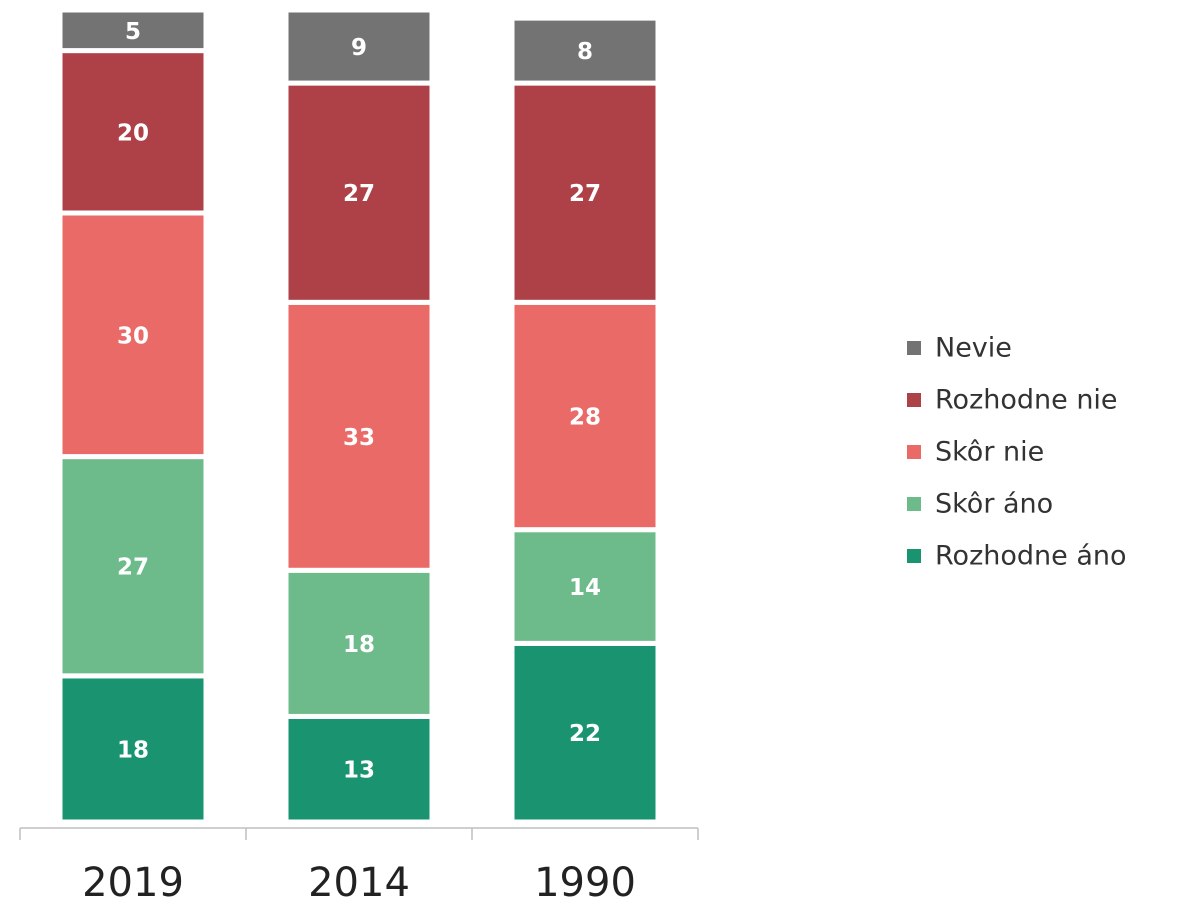 This screenshot has width=1179, height=906. What do you see at coordinates (994, 504) in the screenshot?
I see `legend-label: Skôr áno` at bounding box center [994, 504].